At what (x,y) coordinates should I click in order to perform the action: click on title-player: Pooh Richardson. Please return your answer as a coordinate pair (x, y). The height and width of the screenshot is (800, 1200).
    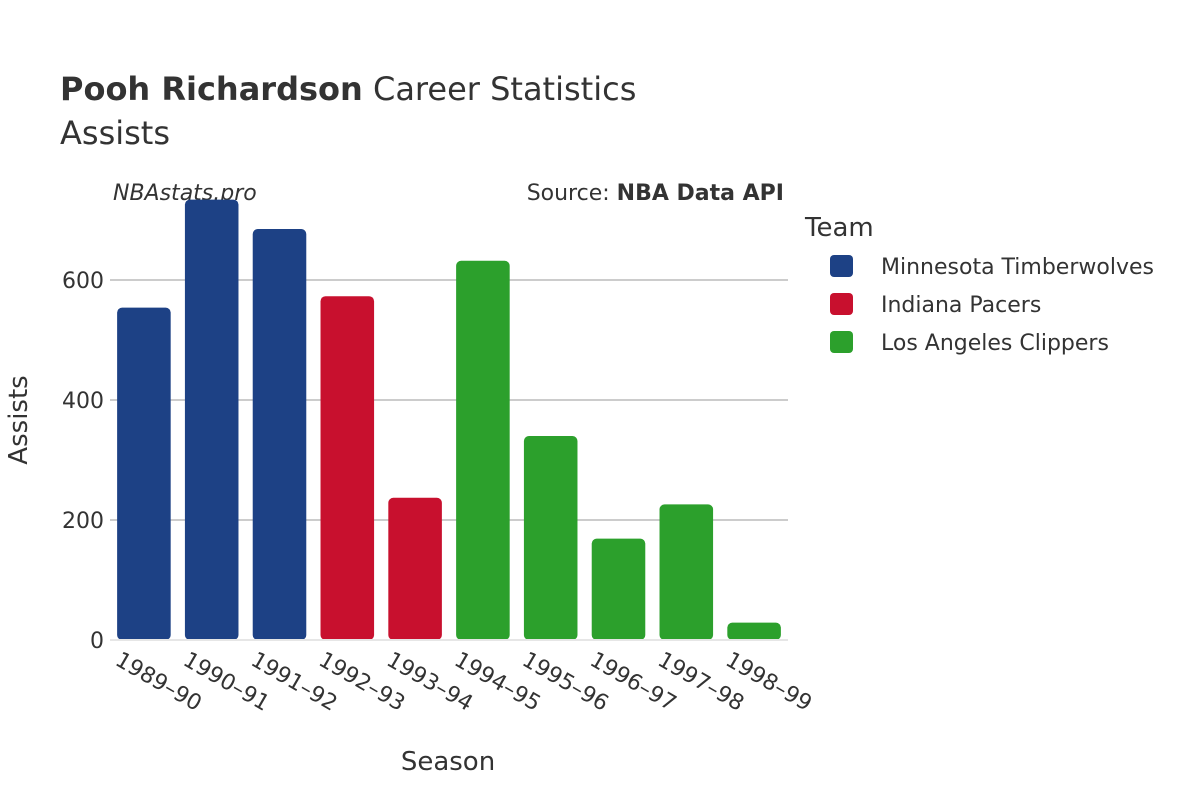
    Looking at the image, I should click on (211, 89).